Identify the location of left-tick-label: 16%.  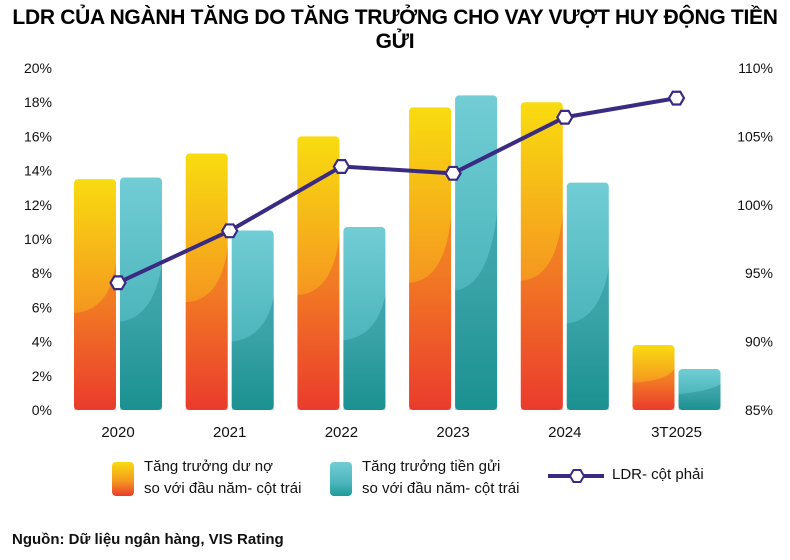
(38, 136).